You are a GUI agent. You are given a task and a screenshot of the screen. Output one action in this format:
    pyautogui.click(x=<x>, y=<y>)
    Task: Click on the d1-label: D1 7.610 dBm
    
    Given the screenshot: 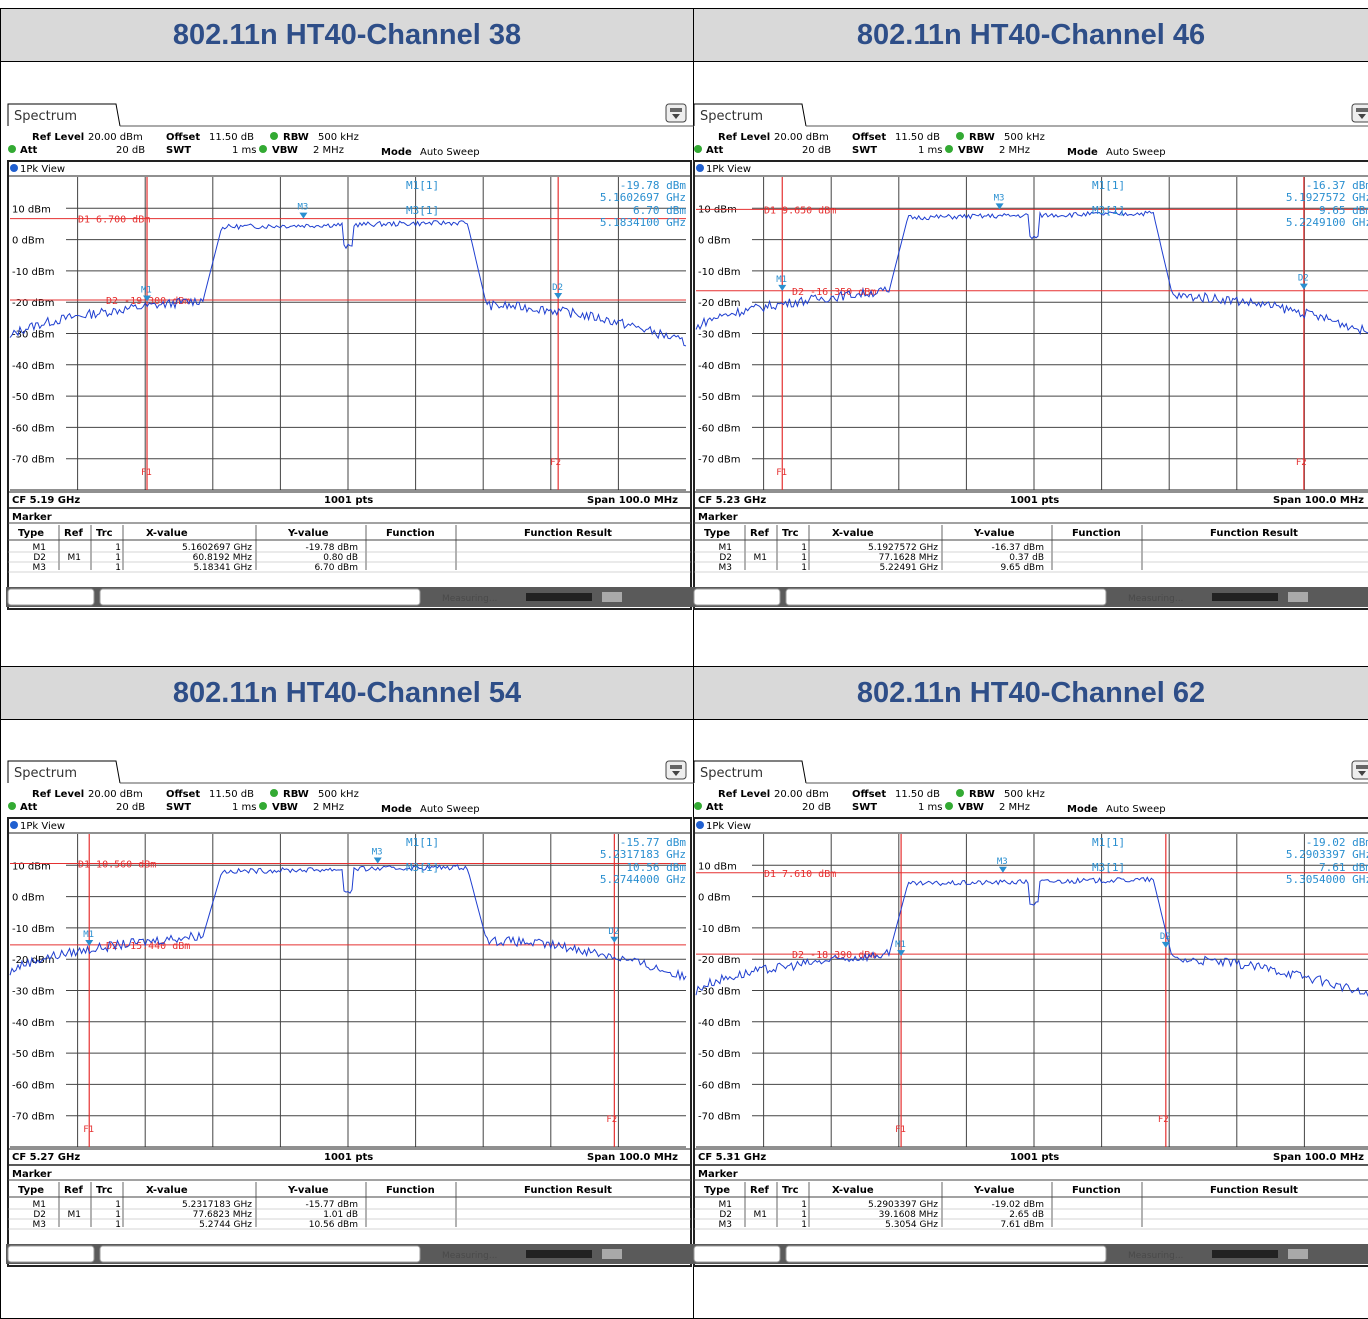 What is the action you would take?
    pyautogui.click(x=800, y=874)
    